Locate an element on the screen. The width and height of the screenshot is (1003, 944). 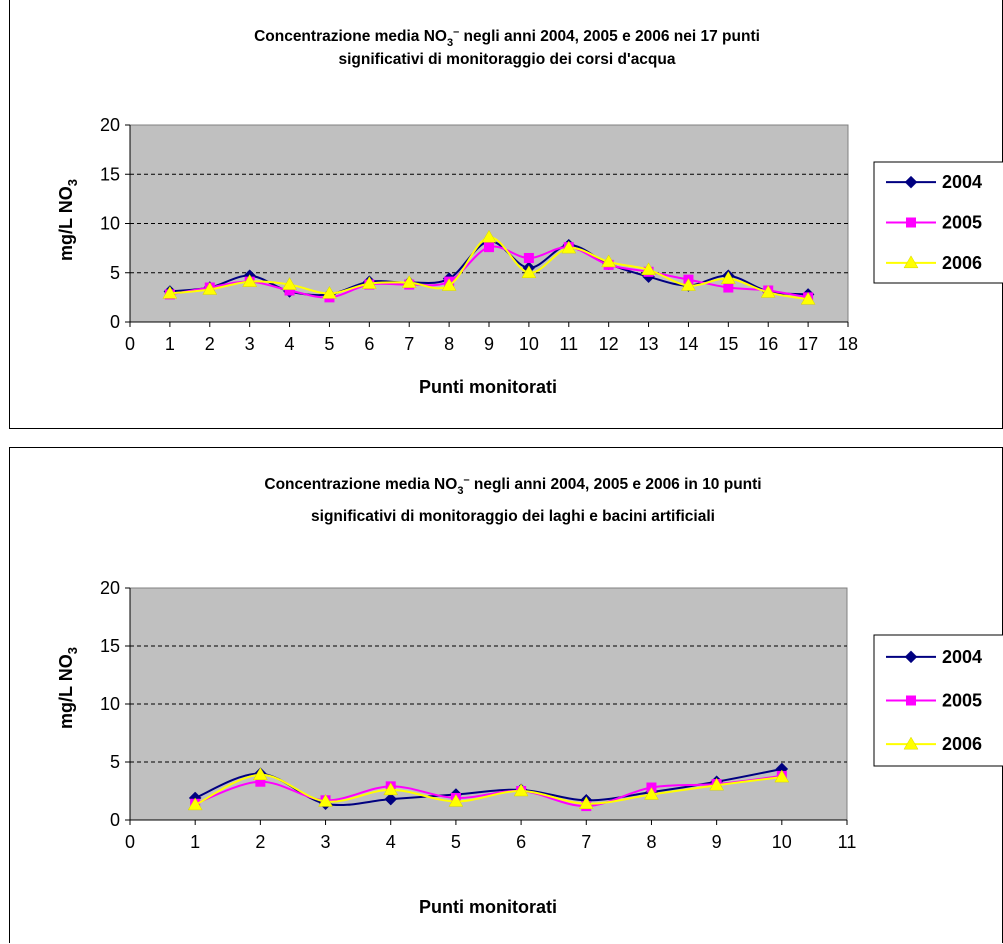
chart-1-legend-label-2004: 2004 is located at coordinates (962, 182).